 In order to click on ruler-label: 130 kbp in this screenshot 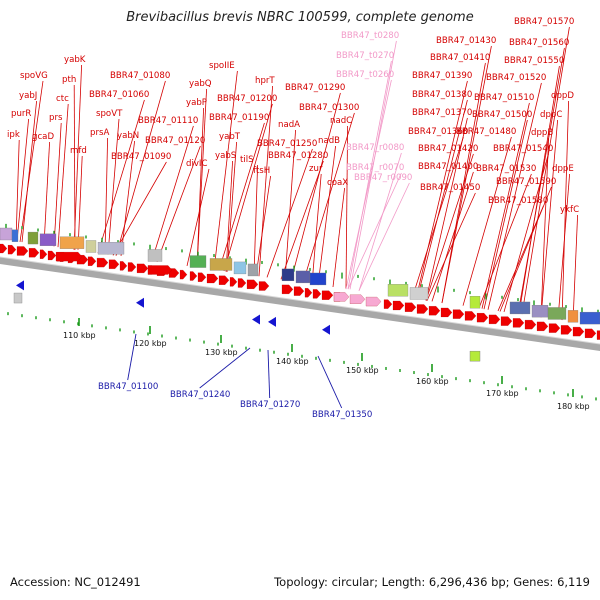, I will do `click(221, 352)`.